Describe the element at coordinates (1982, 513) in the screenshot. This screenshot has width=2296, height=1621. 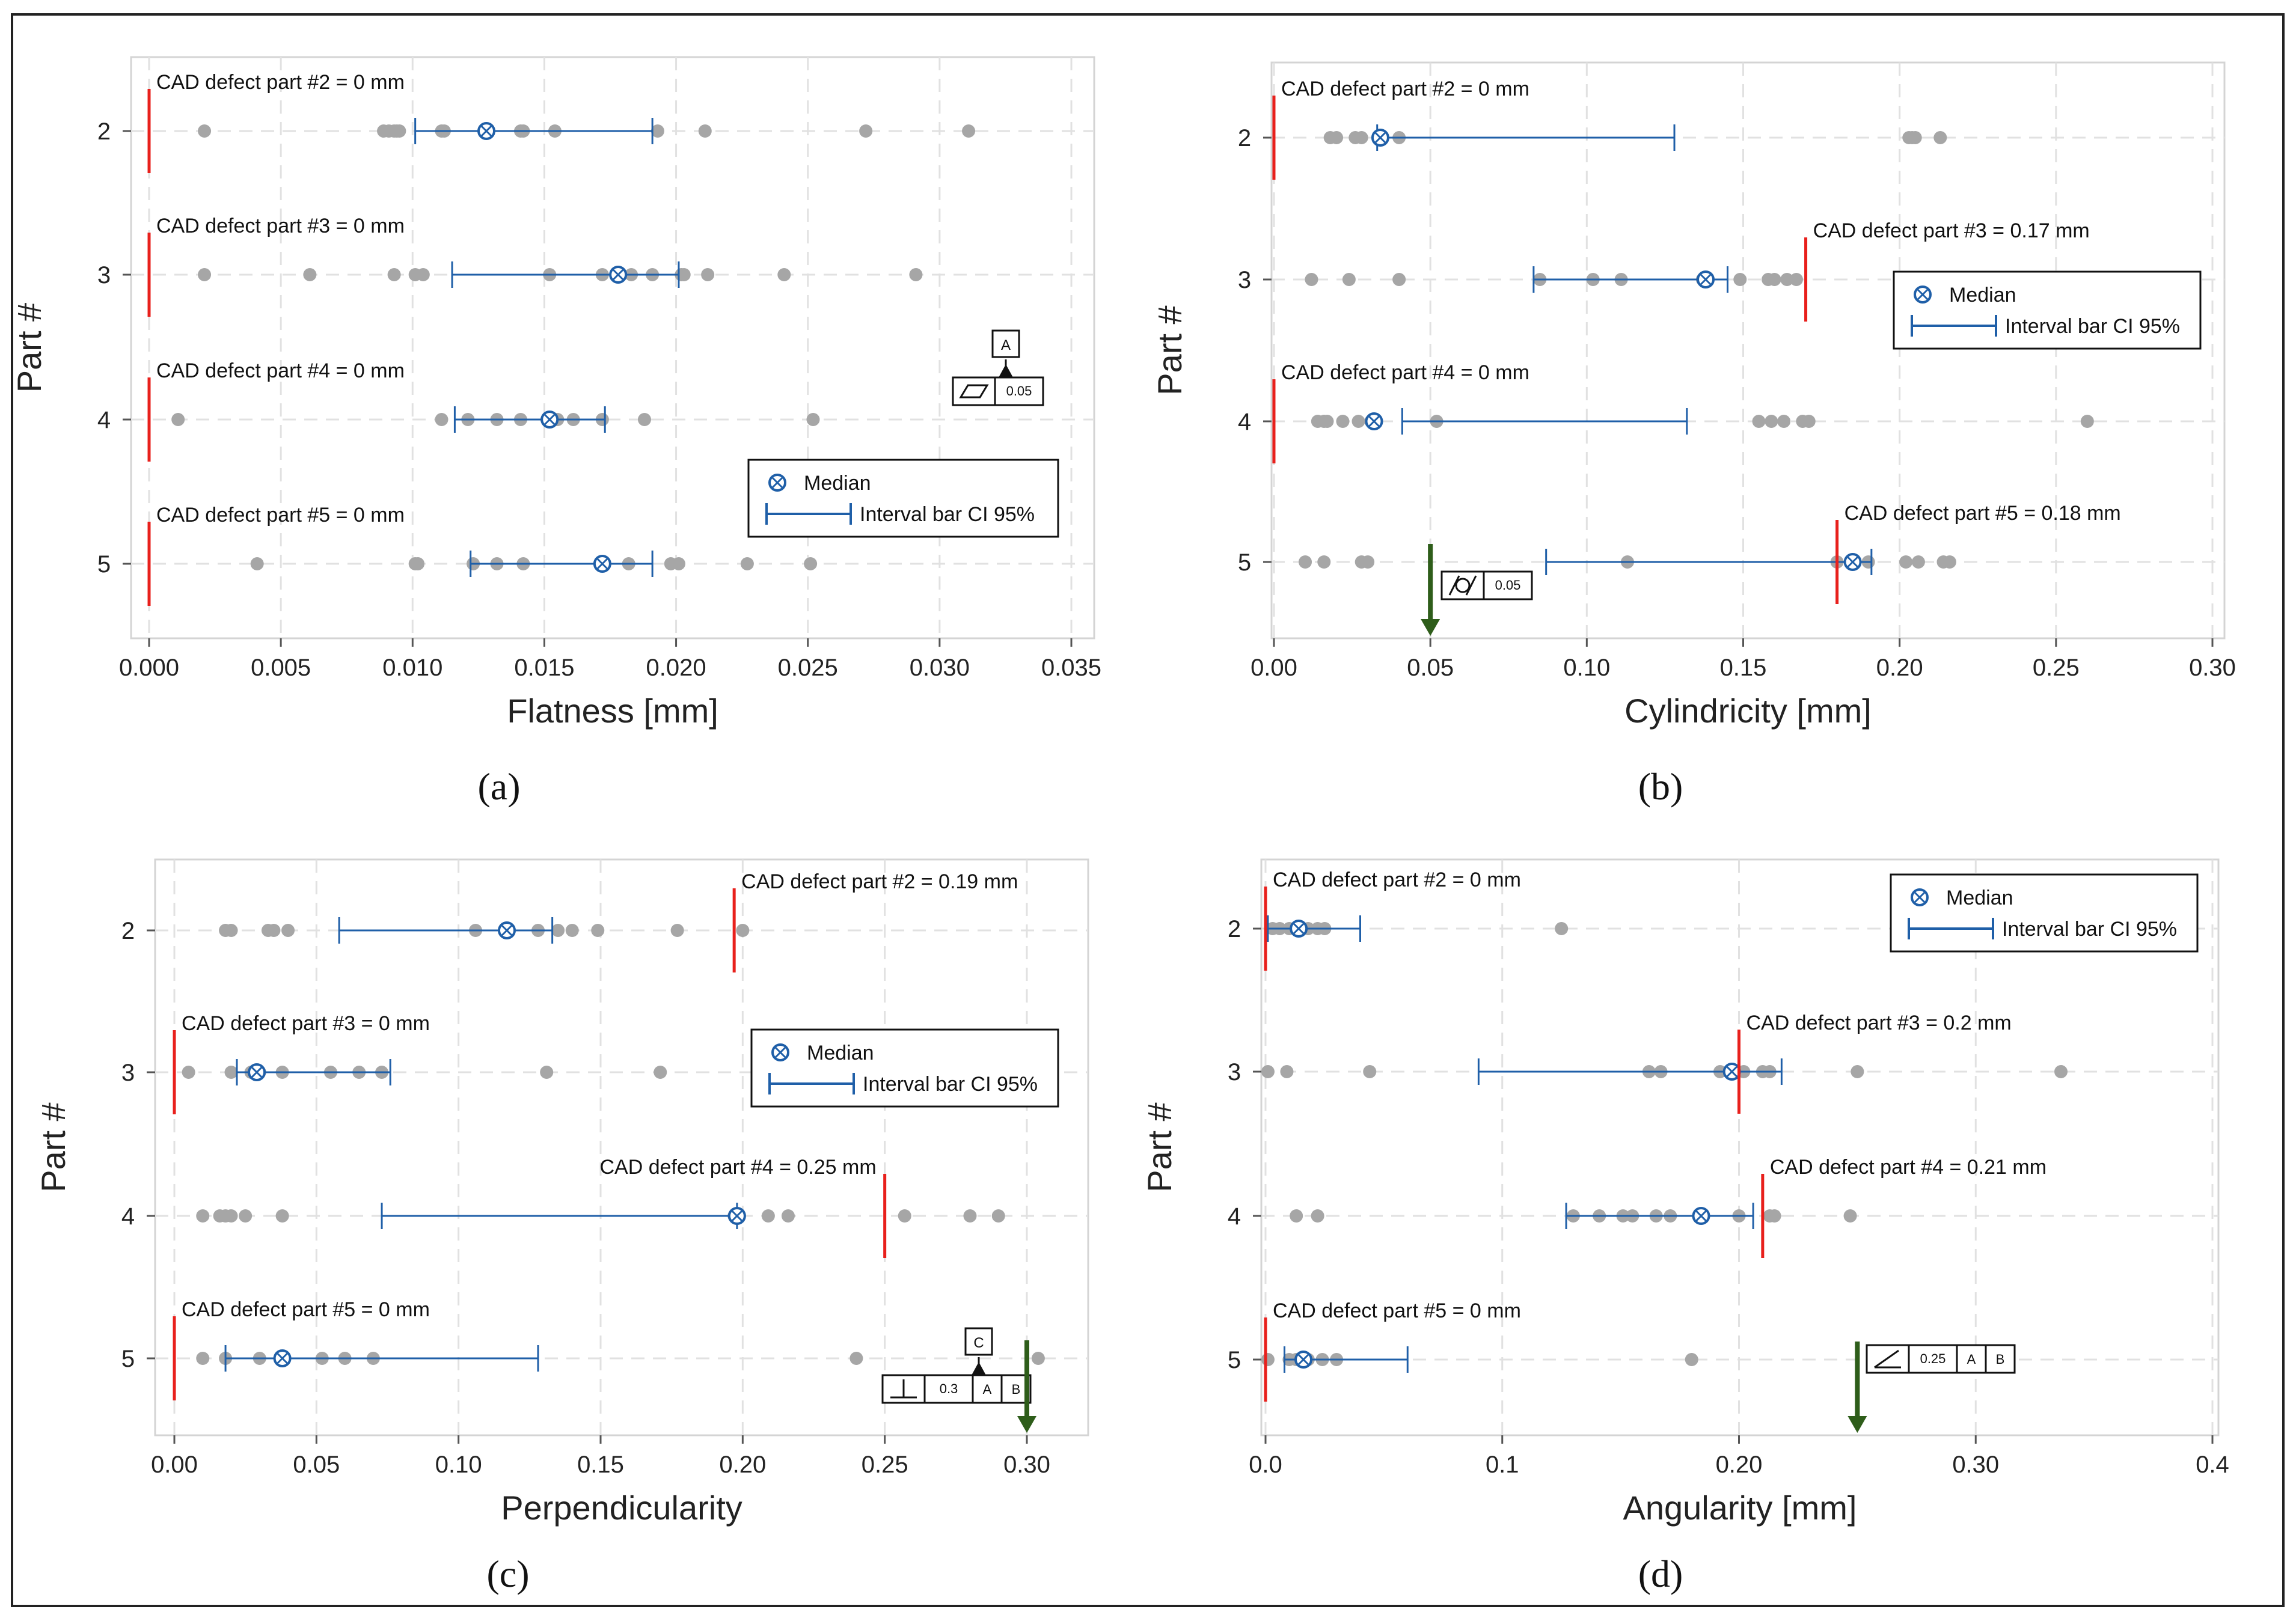
I see `cad-defect-label: CAD defect part #5 = 0.18 mm` at that location.